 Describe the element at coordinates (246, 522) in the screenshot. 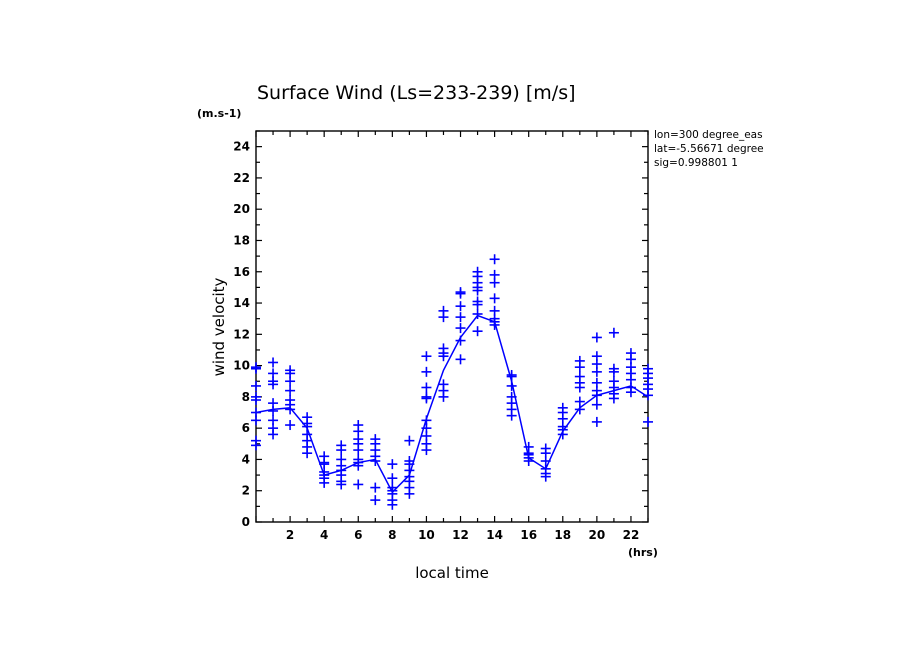

I see `y-tick-label: 0` at that location.